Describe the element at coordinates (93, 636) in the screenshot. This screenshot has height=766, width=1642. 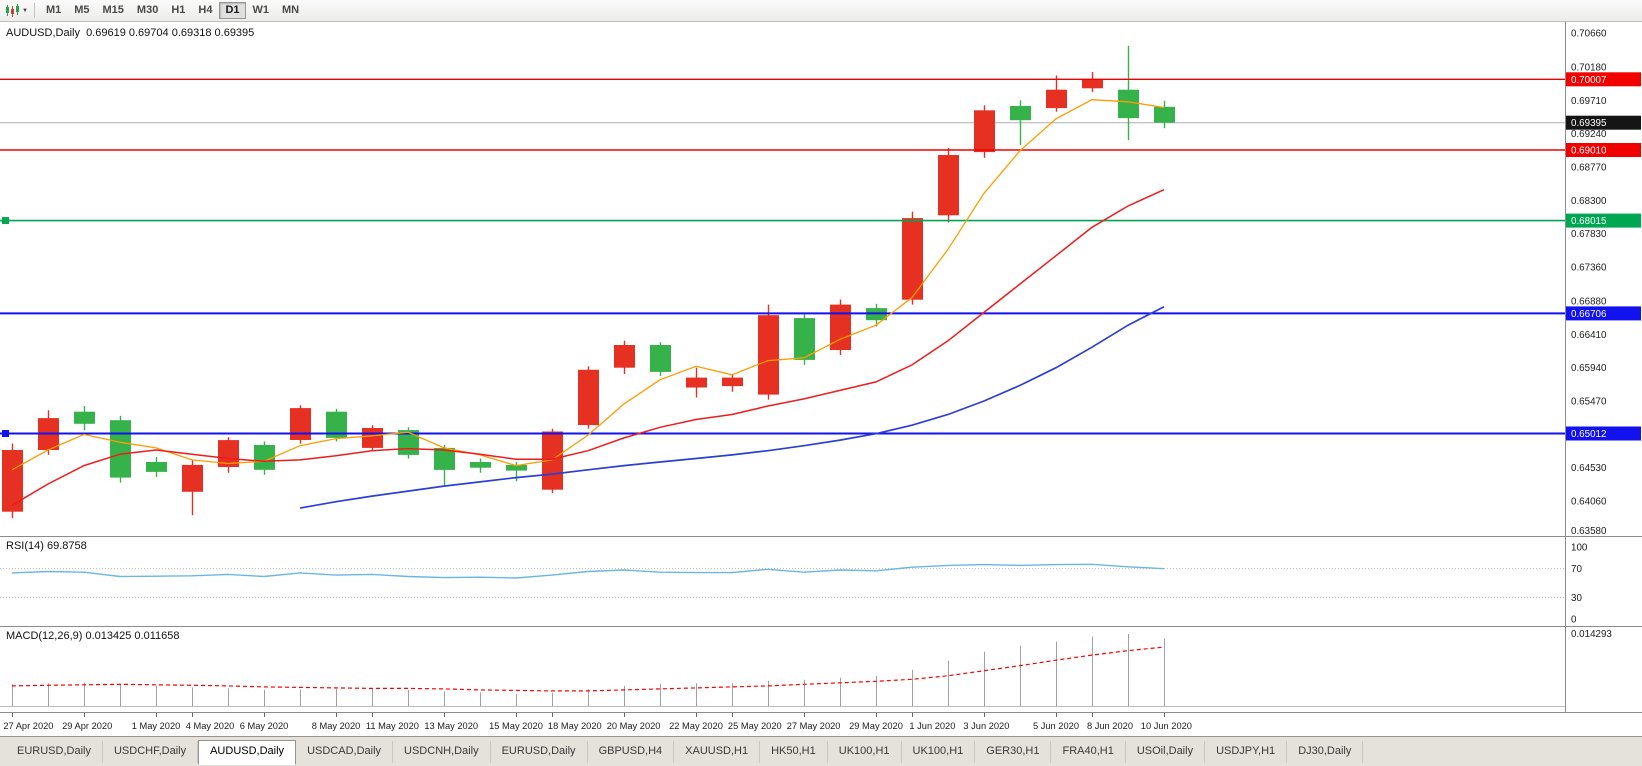
I see `macd-label: MACD(12,26,9) 0.013425 0.011658` at that location.